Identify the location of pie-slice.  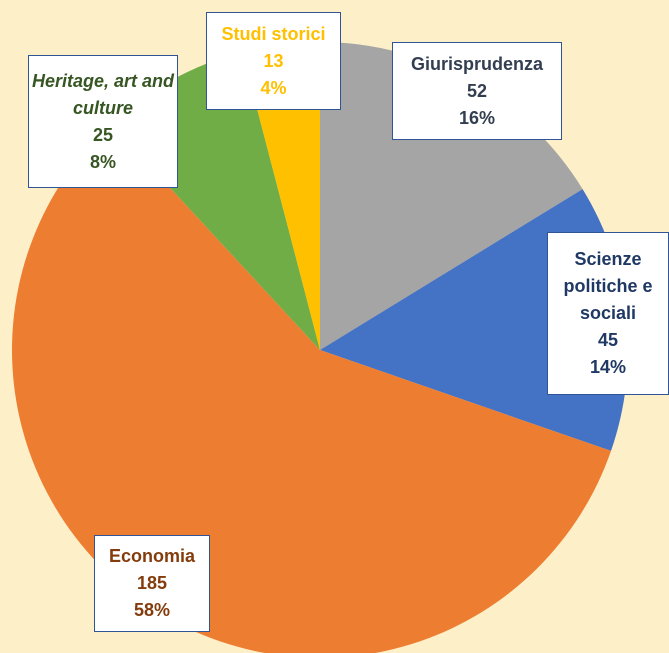
(281, 196).